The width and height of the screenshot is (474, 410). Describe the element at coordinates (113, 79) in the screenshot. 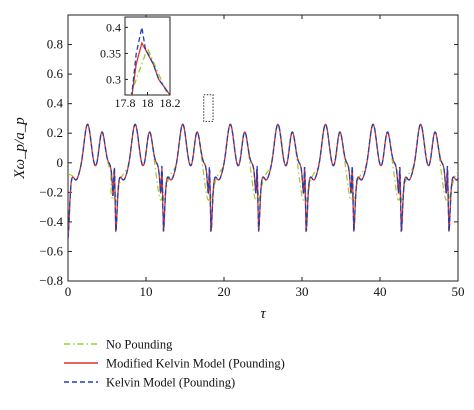

I see `inset-y-tick-label: 0.3` at that location.